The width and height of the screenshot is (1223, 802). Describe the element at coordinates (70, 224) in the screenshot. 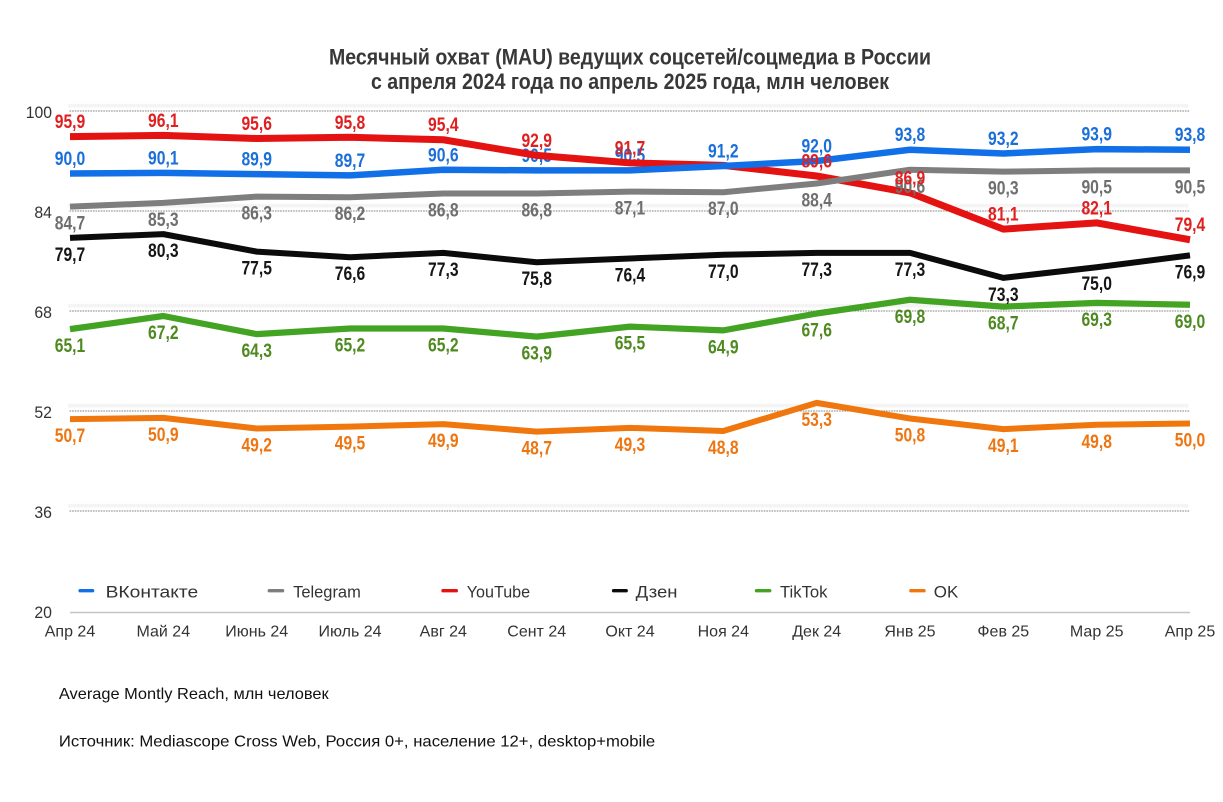

I see `svg-text: 84,7` at that location.